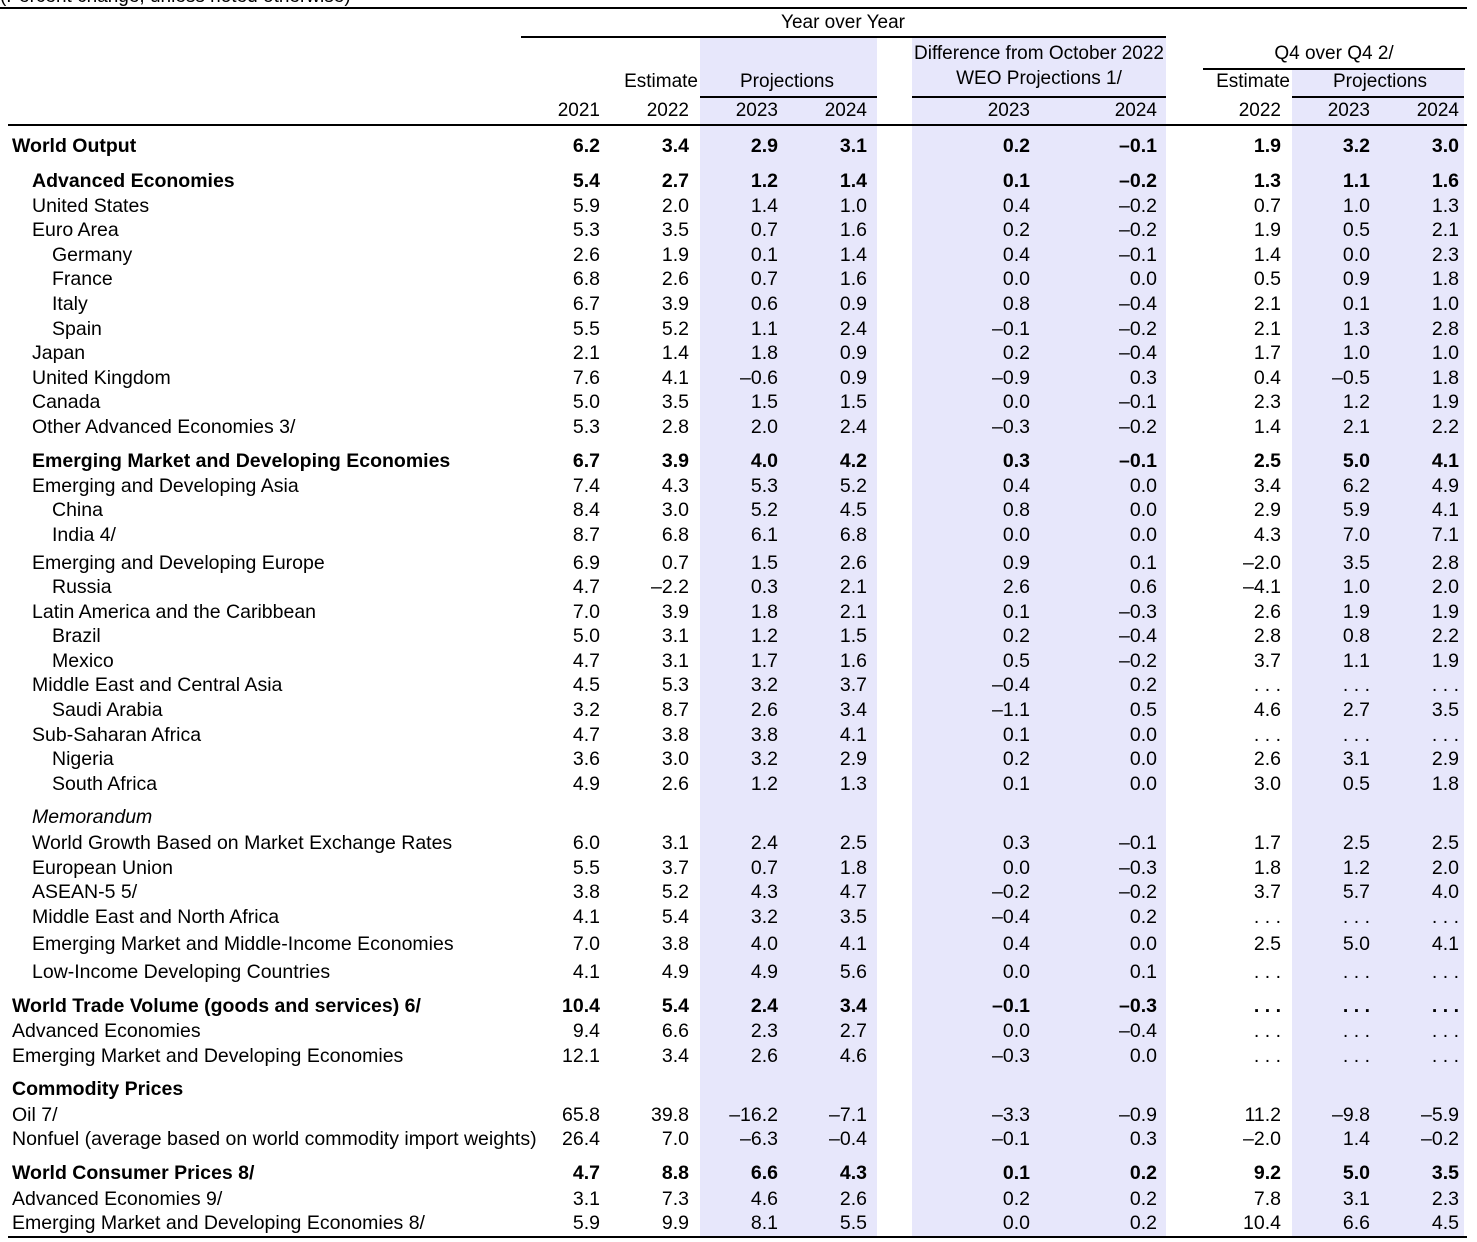  What do you see at coordinates (1334, 69) in the screenshot?
I see `q4-rule` at bounding box center [1334, 69].